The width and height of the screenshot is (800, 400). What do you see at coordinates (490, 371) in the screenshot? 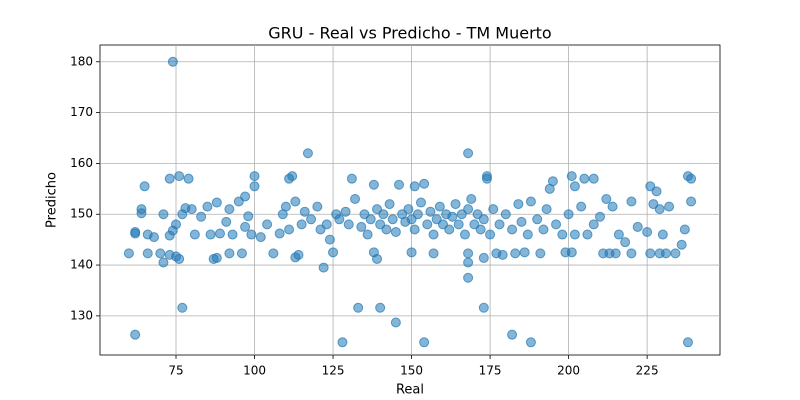
I see `x-tick-label: 175` at bounding box center [490, 371].